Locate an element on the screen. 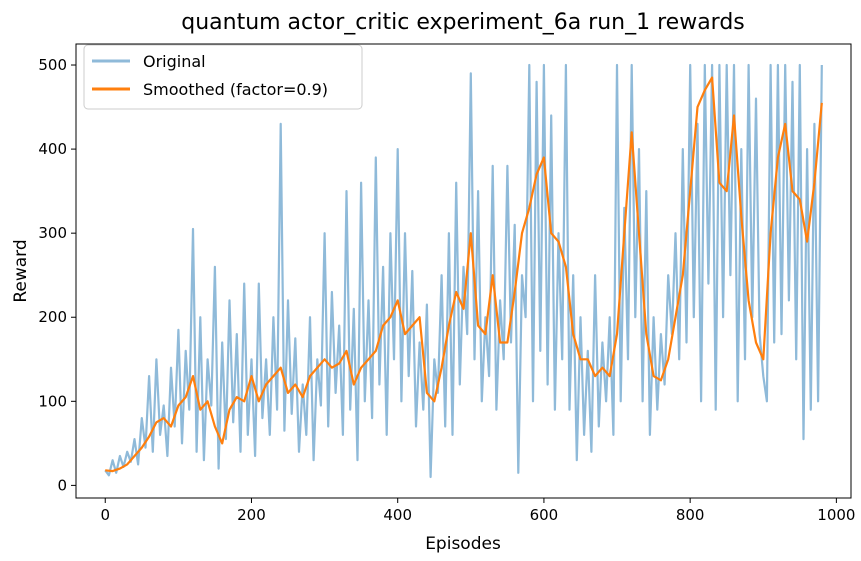 This screenshot has height=561, width=861. y-tick-label: 500 is located at coordinates (52, 65).